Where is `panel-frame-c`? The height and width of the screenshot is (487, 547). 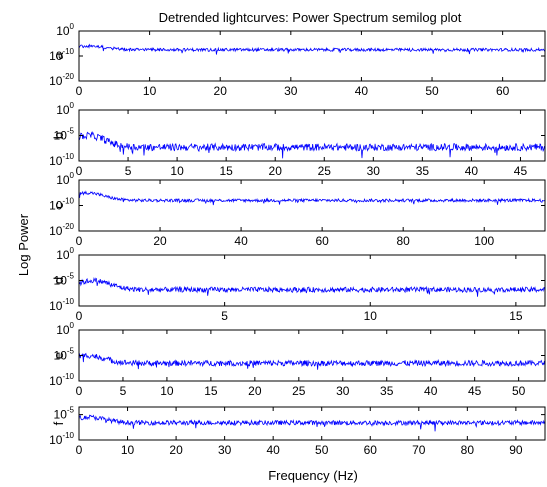 panel-frame-c is located at coordinates (312, 205).